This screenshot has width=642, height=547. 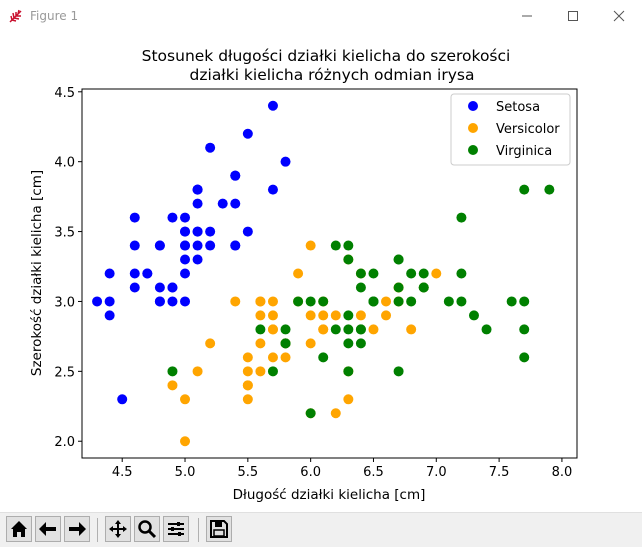 I want to click on toolbar-separator, so click(x=97, y=530).